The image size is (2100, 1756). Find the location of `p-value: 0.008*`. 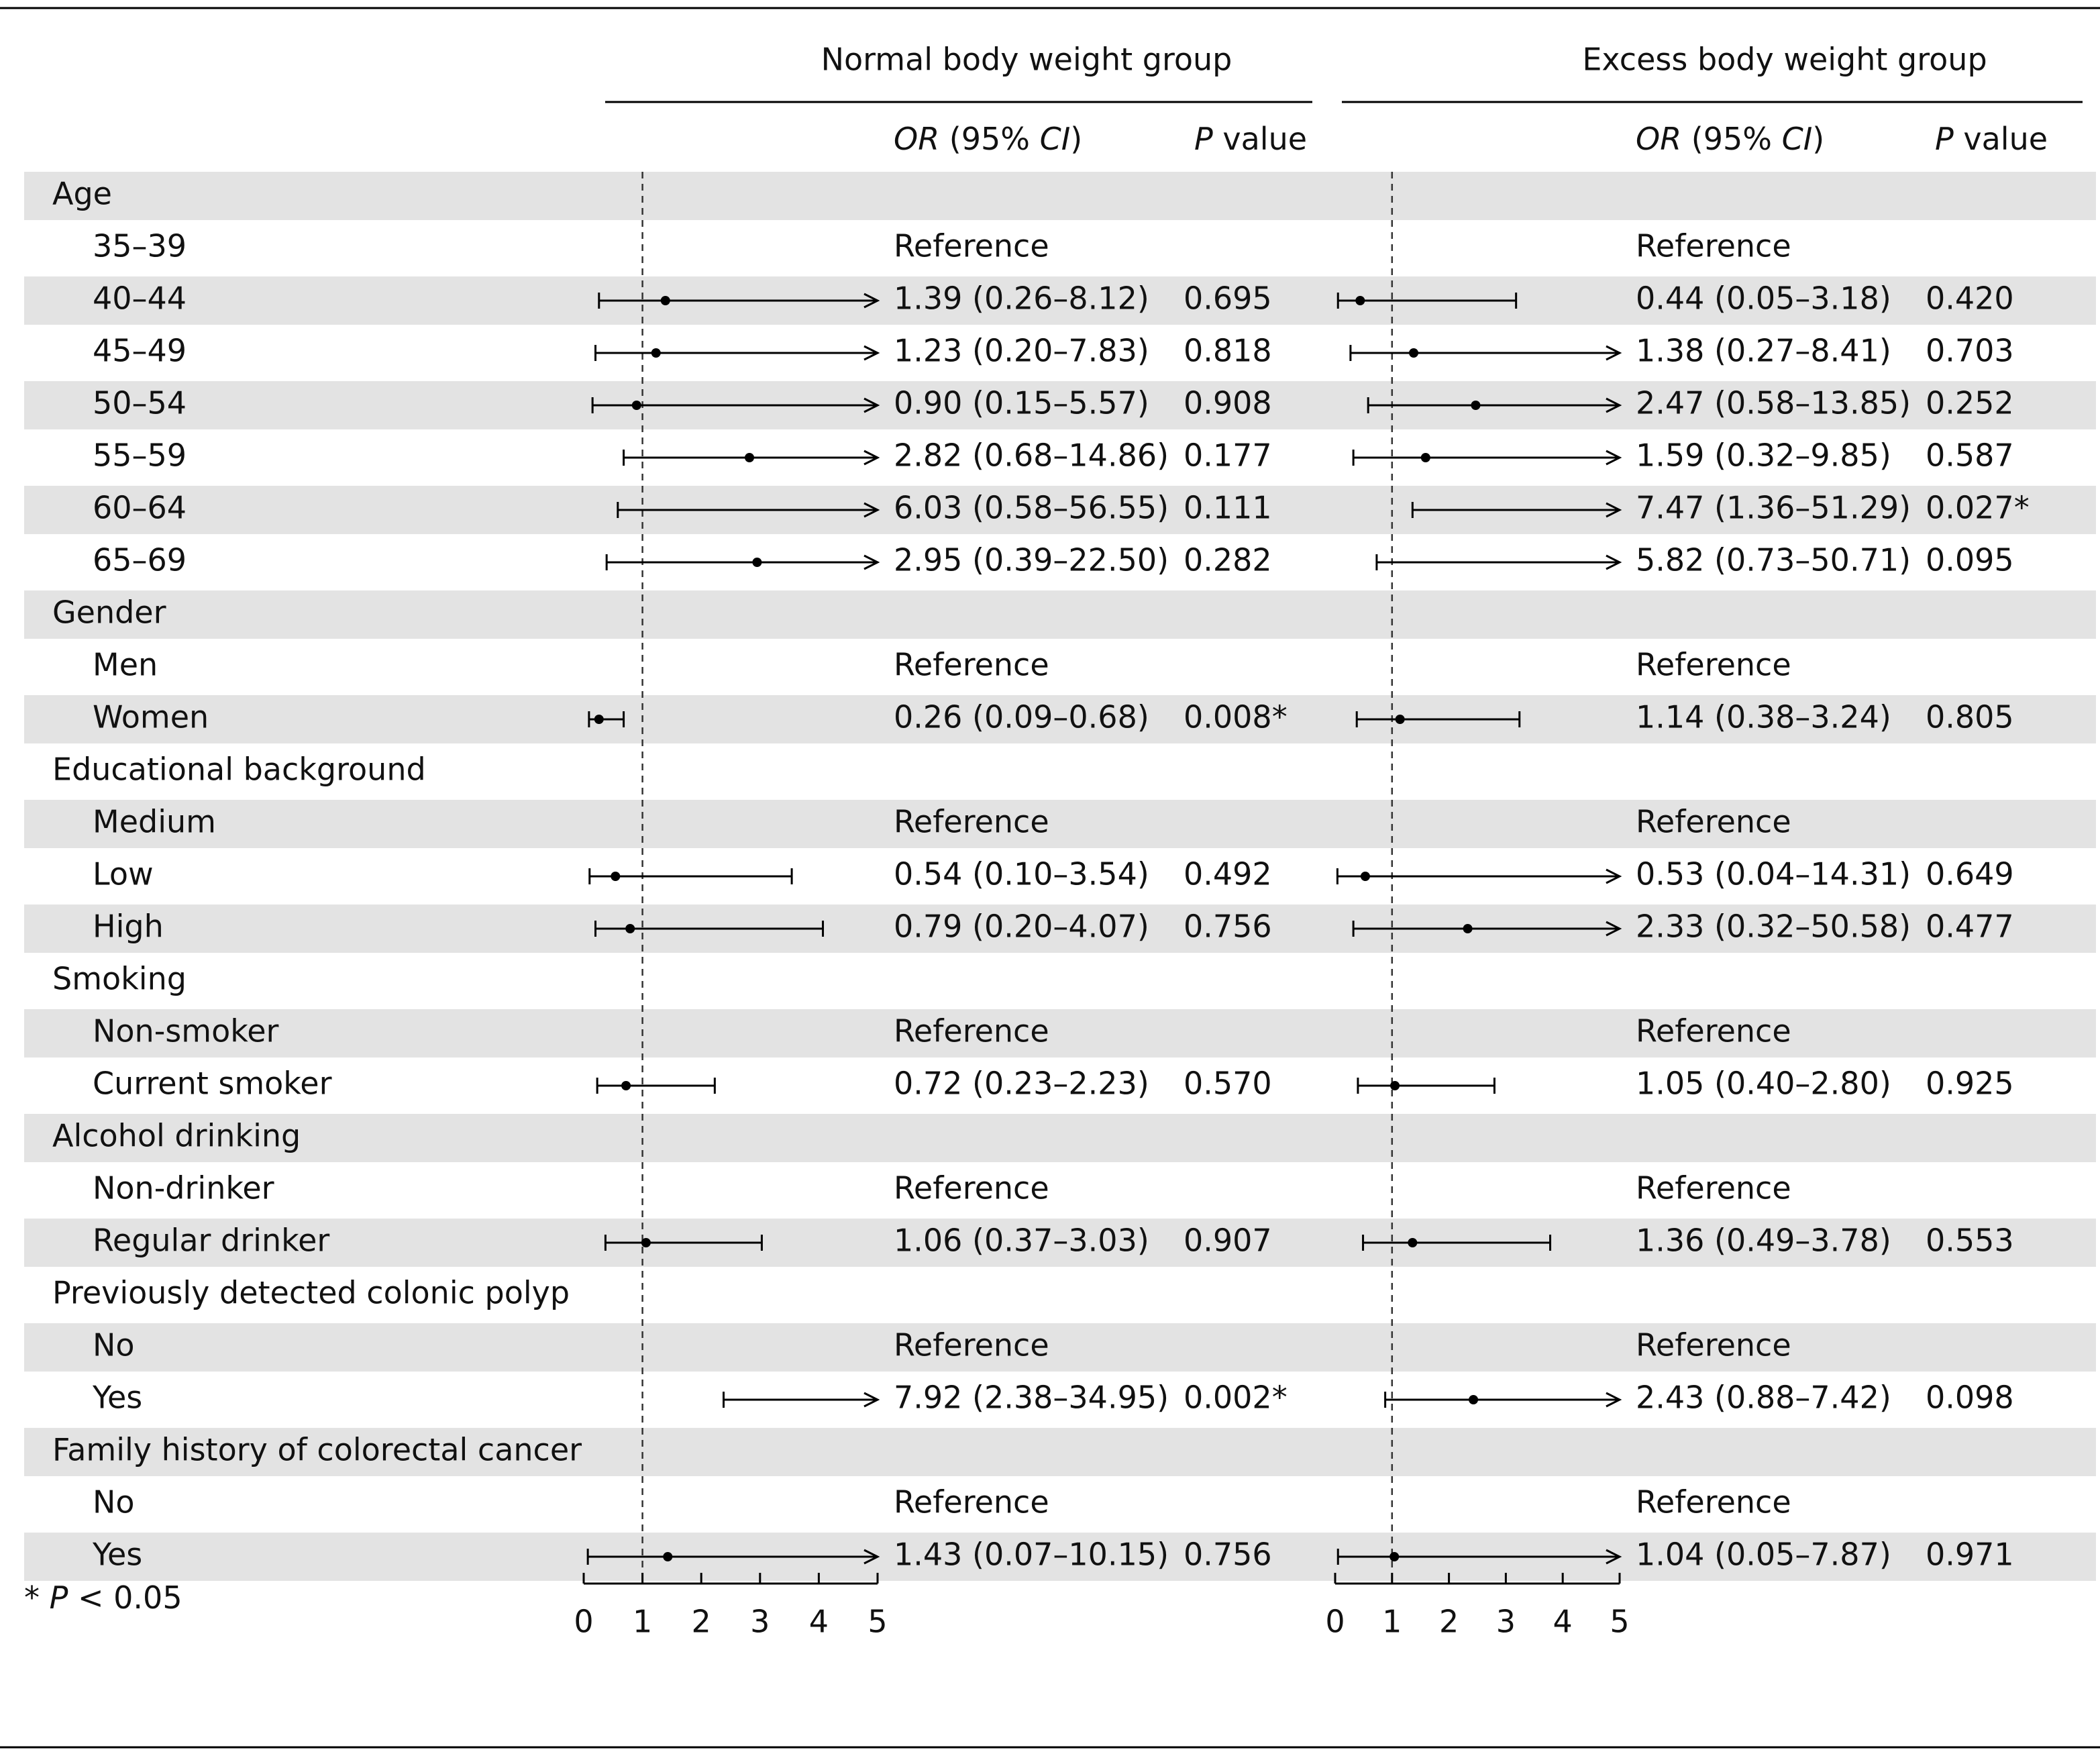

p-value: 0.008* is located at coordinates (1236, 717).